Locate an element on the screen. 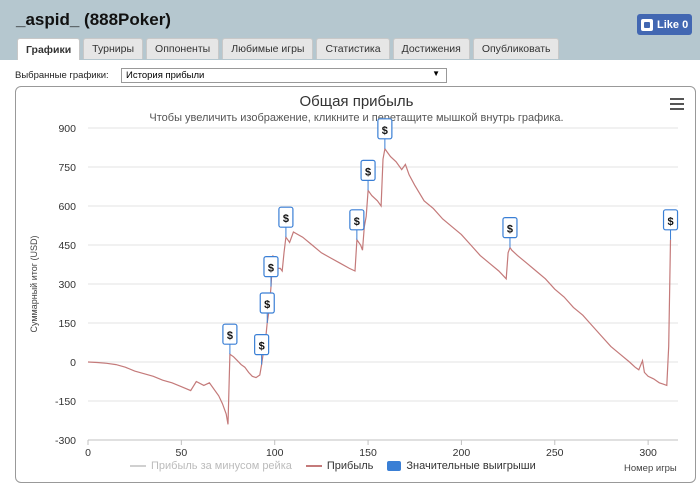 This screenshot has width=700, height=486. page-title: _aspid_ (888Poker) is located at coordinates (93, 19).